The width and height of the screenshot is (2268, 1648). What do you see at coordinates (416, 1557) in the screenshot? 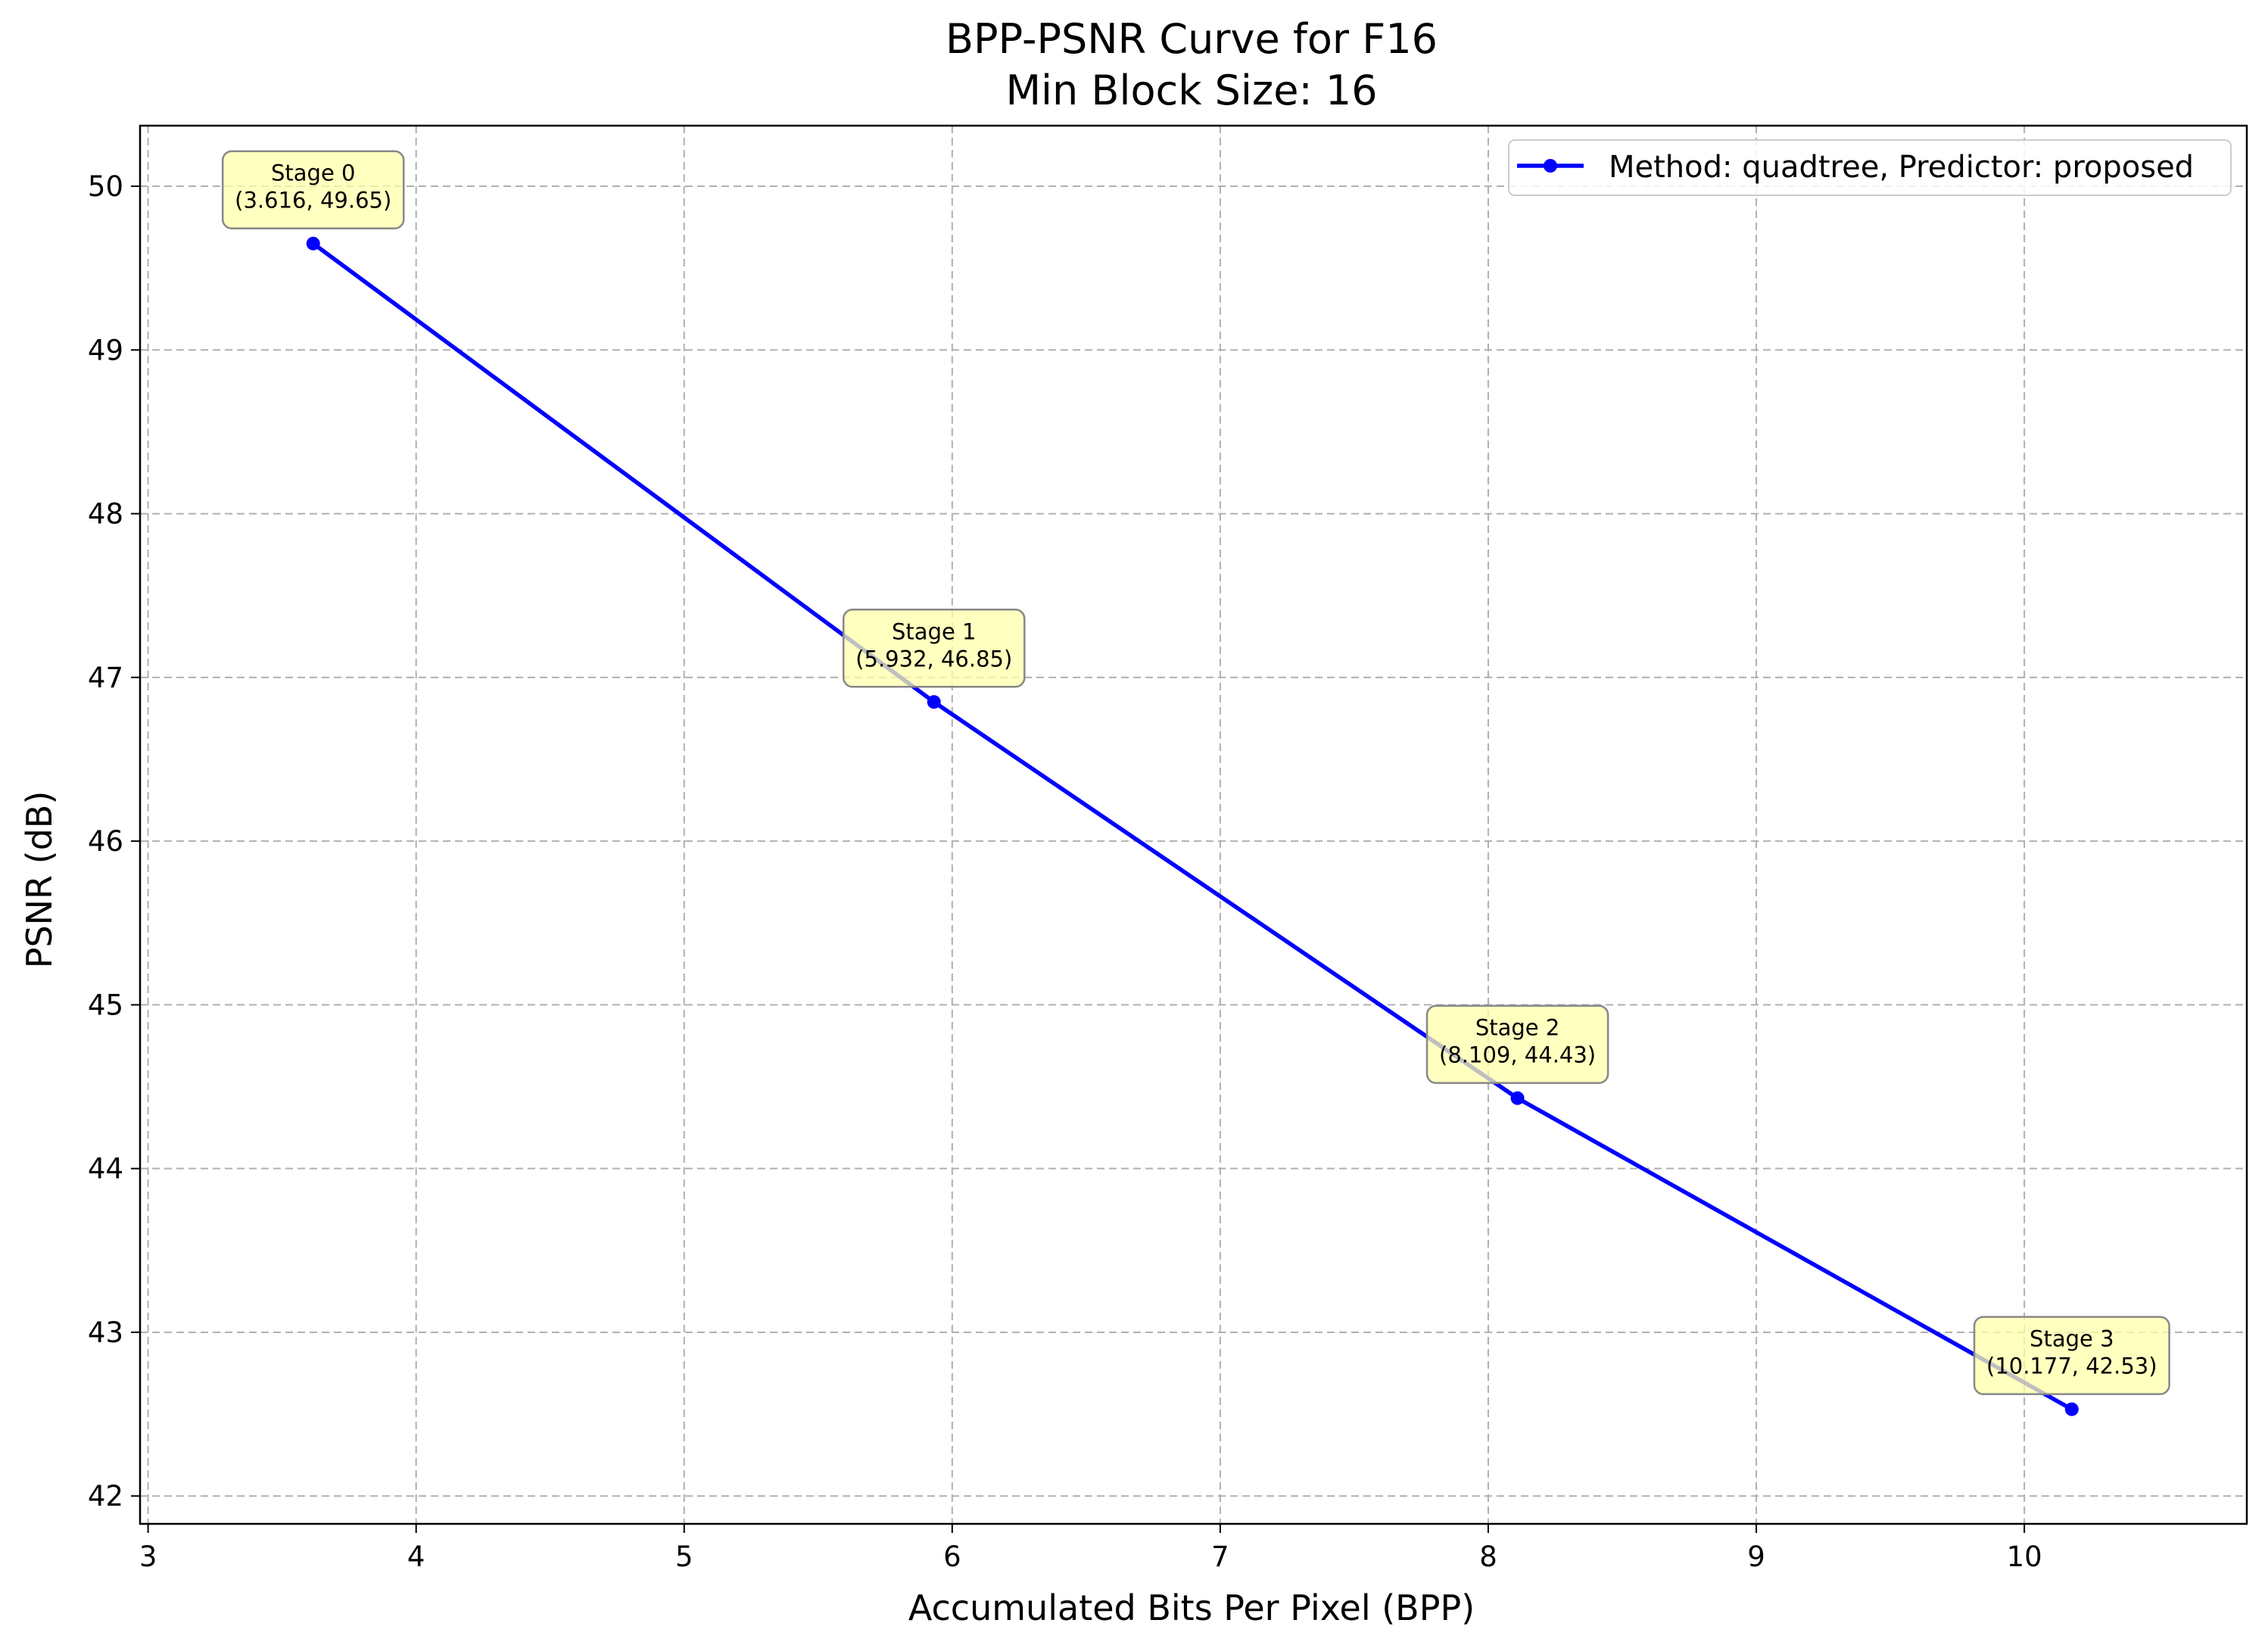
I see `x-tick-label: 4` at bounding box center [416, 1557].